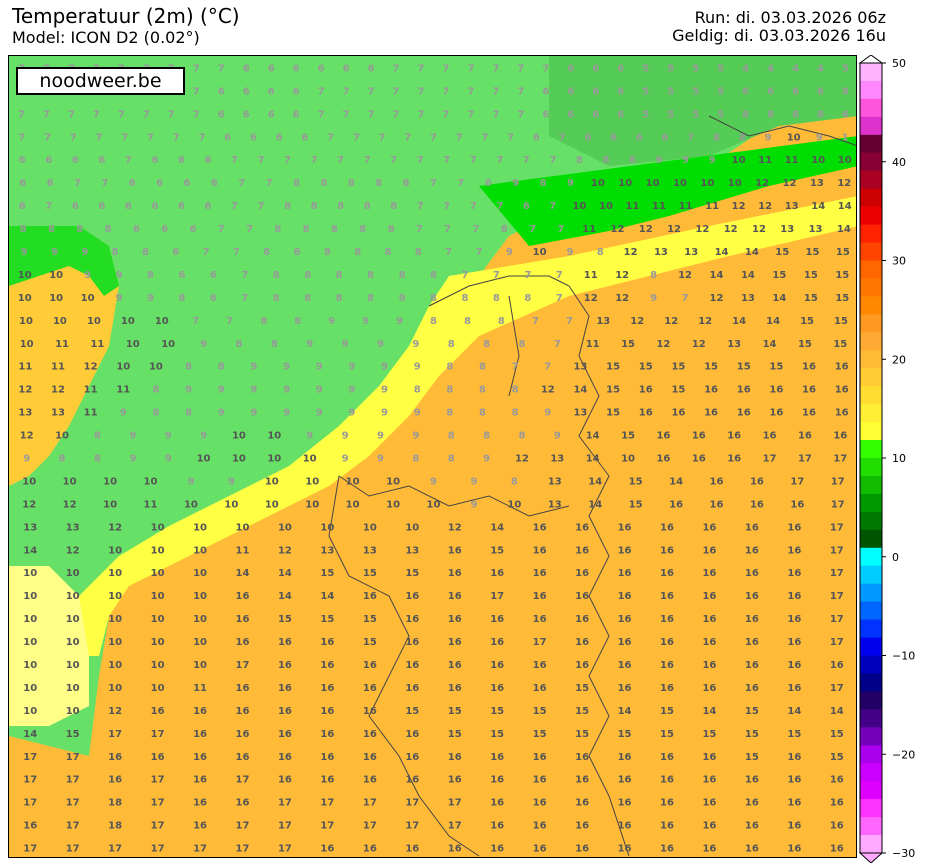 The height and width of the screenshot is (868, 934). What do you see at coordinates (58, 413) in the screenshot?
I see `grid-temperature-value: 13` at bounding box center [58, 413].